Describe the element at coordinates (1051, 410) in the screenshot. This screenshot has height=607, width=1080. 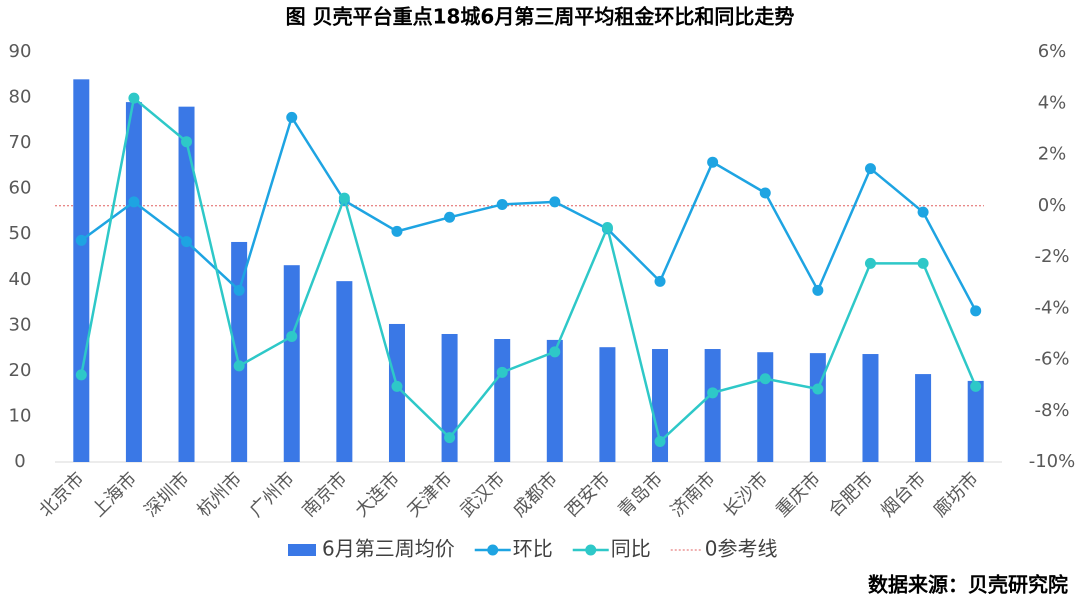
I see `y2-tick-label: -8%` at that location.